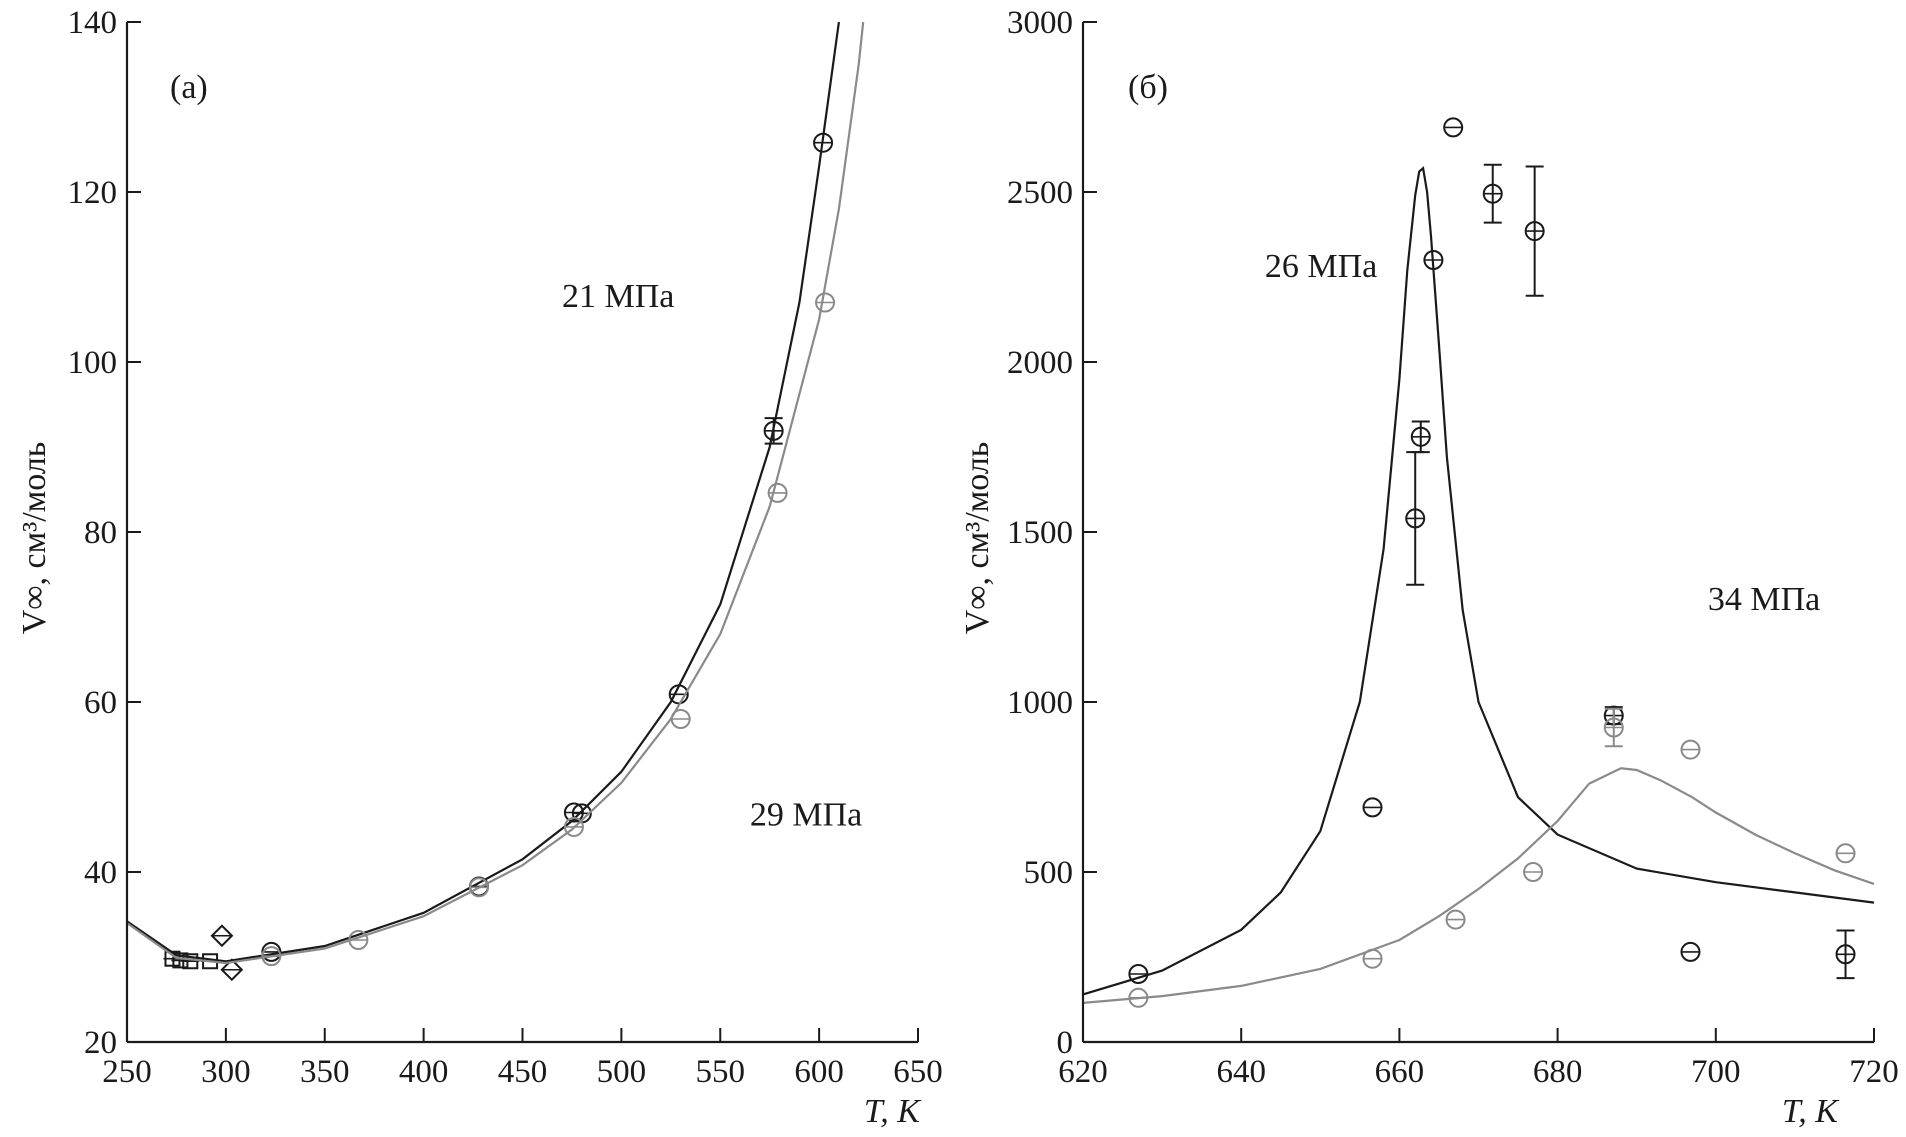  I want to click on panel-b-annotation-26mpa: 26 МПа, so click(1321, 266).